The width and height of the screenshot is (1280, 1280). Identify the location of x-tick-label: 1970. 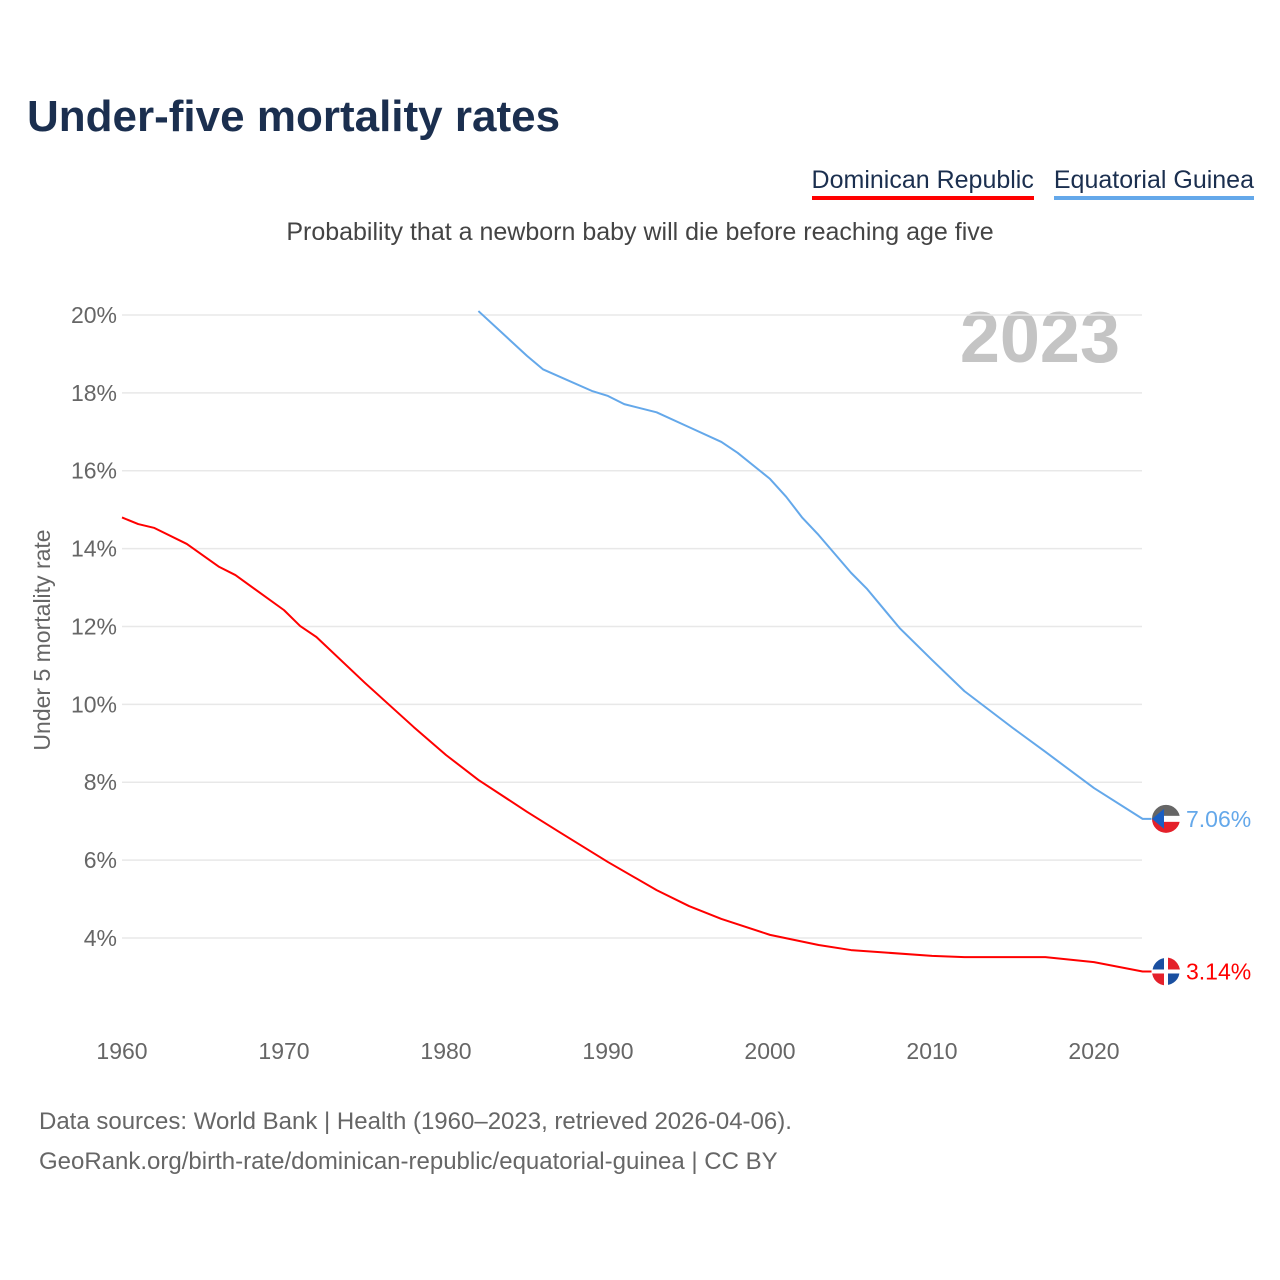
(283, 1051).